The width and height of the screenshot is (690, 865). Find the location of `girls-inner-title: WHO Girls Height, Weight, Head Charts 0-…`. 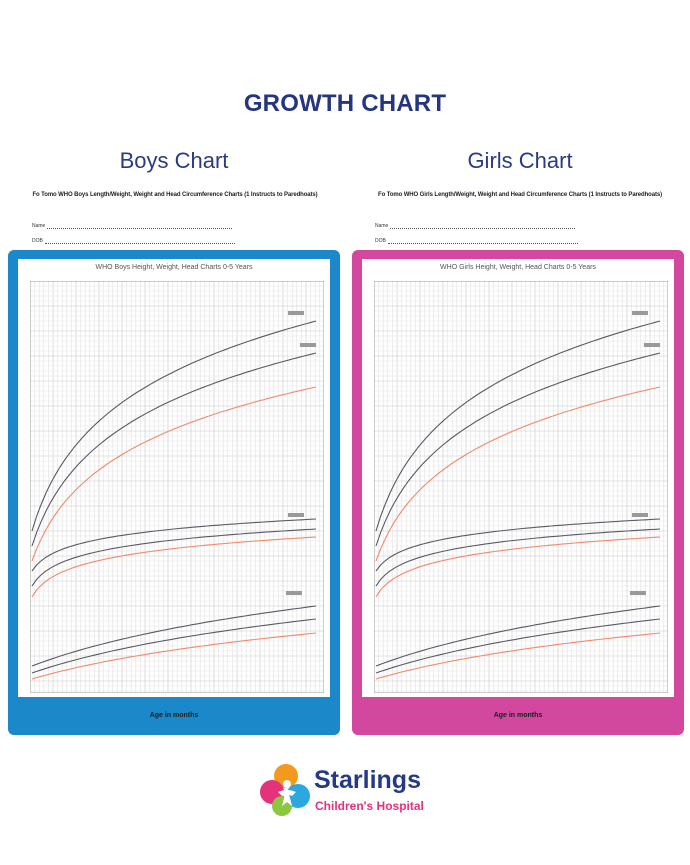

girls-inner-title: WHO Girls Height, Weight, Head Charts 0-… is located at coordinates (518, 267).